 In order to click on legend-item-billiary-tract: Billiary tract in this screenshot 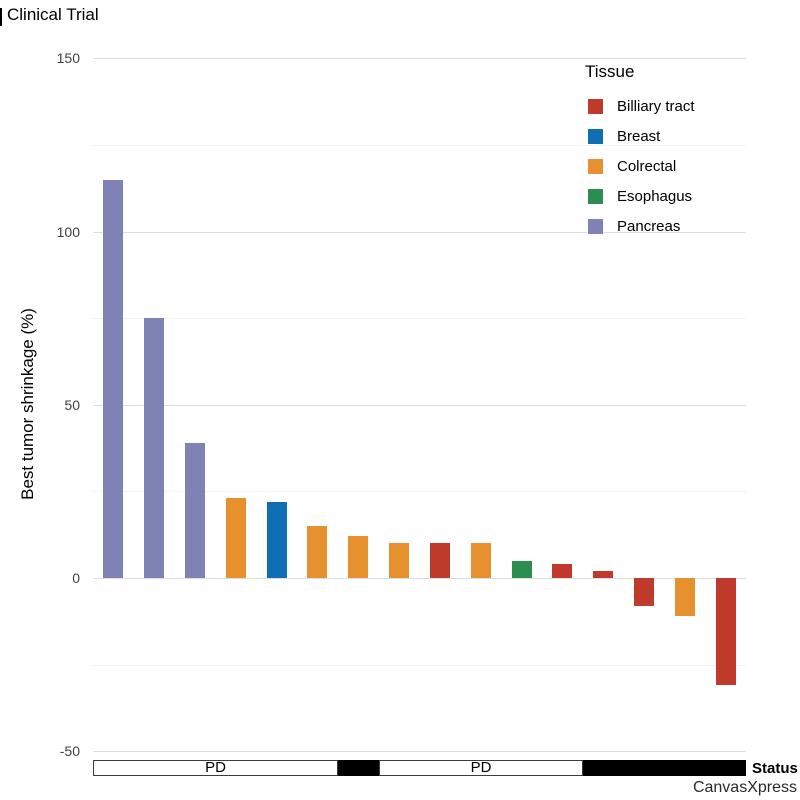, I will do `click(640, 106)`.